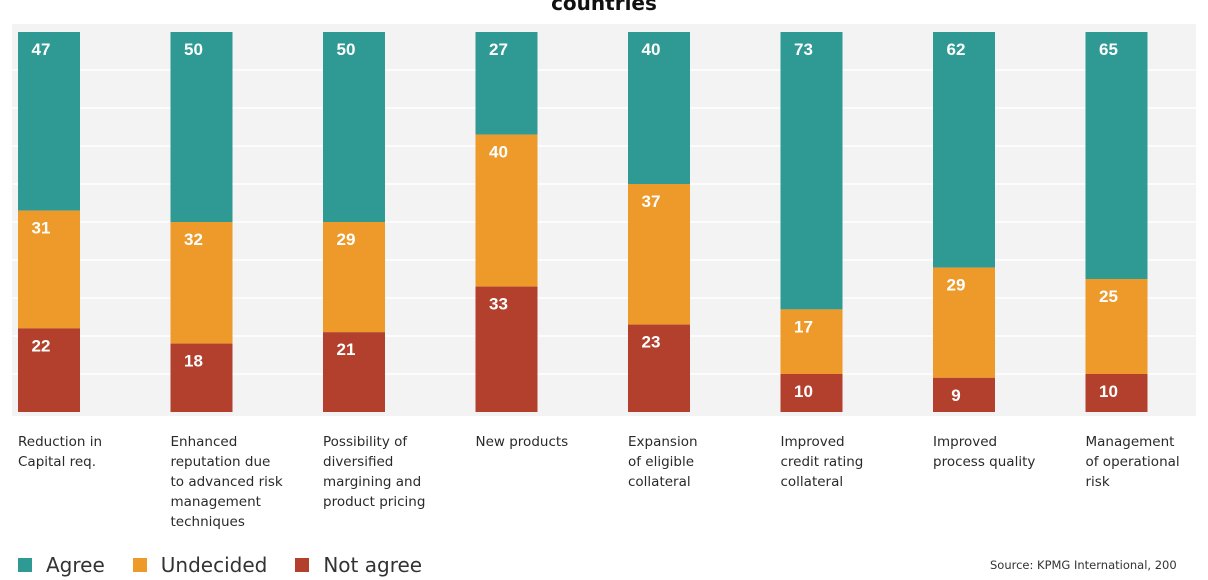 The height and width of the screenshot is (580, 1208). What do you see at coordinates (57, 462) in the screenshot?
I see `category-label-line: Capital req.` at bounding box center [57, 462].